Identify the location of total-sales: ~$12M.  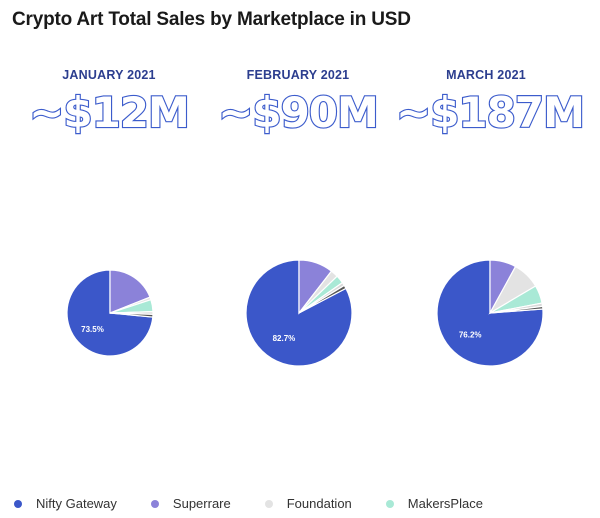
(109, 112).